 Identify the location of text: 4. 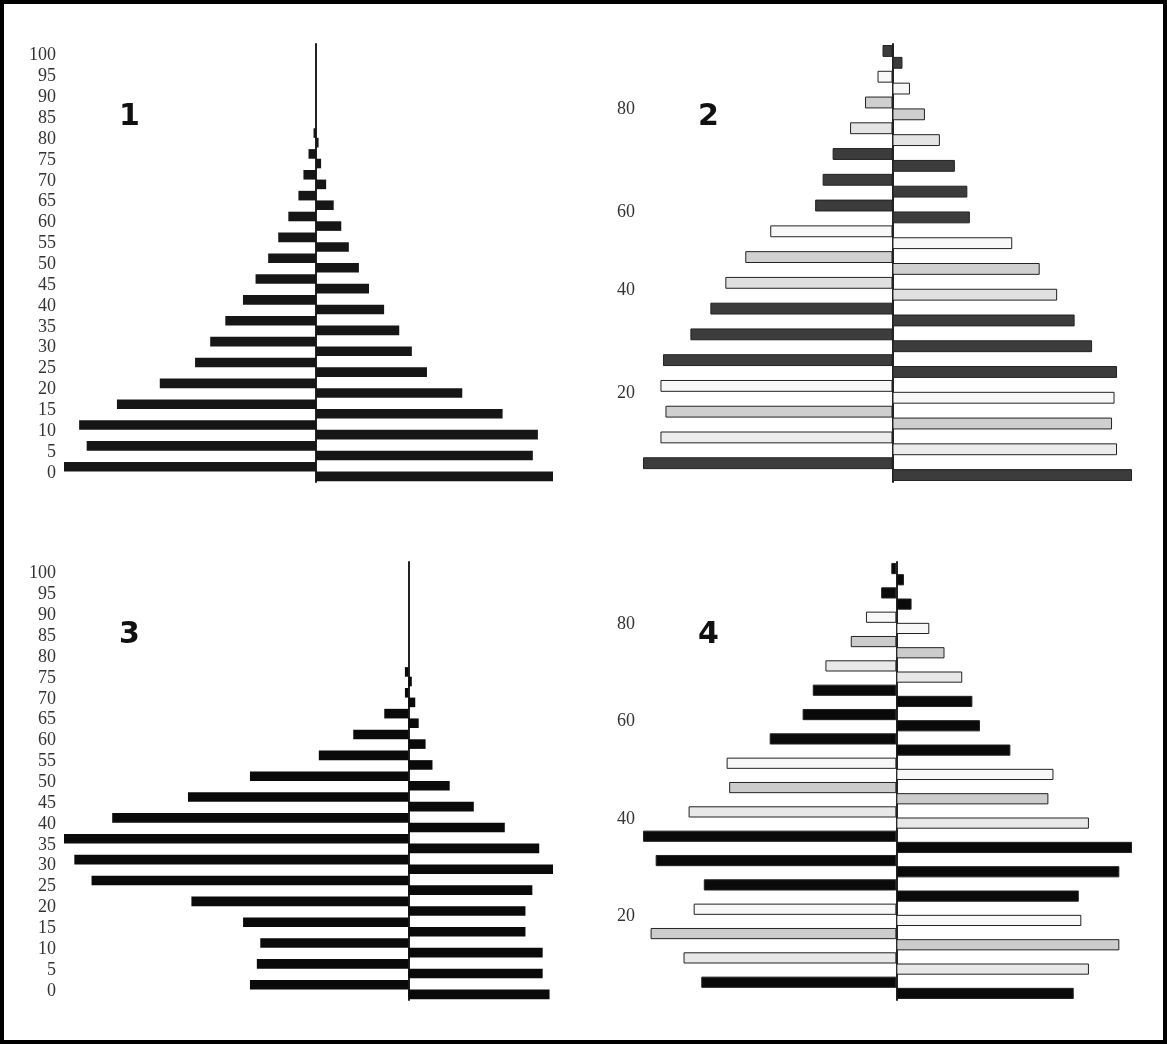
(708, 632).